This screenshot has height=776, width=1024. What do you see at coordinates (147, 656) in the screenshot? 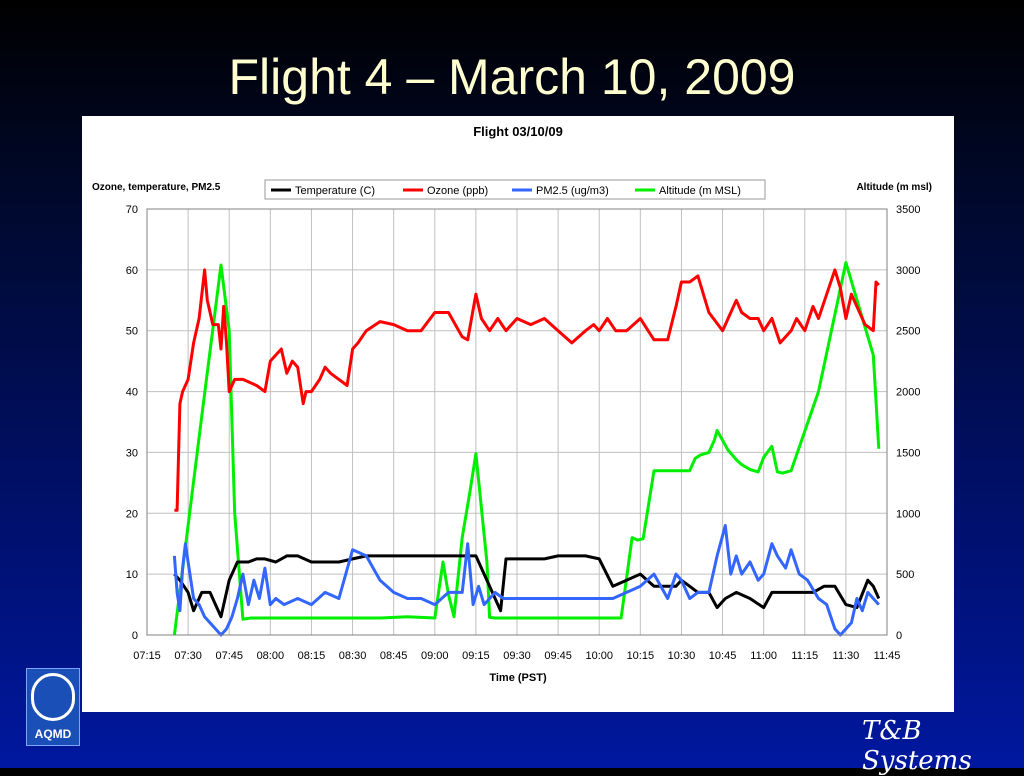
I see `x-tick-label: 07:15` at bounding box center [147, 656].